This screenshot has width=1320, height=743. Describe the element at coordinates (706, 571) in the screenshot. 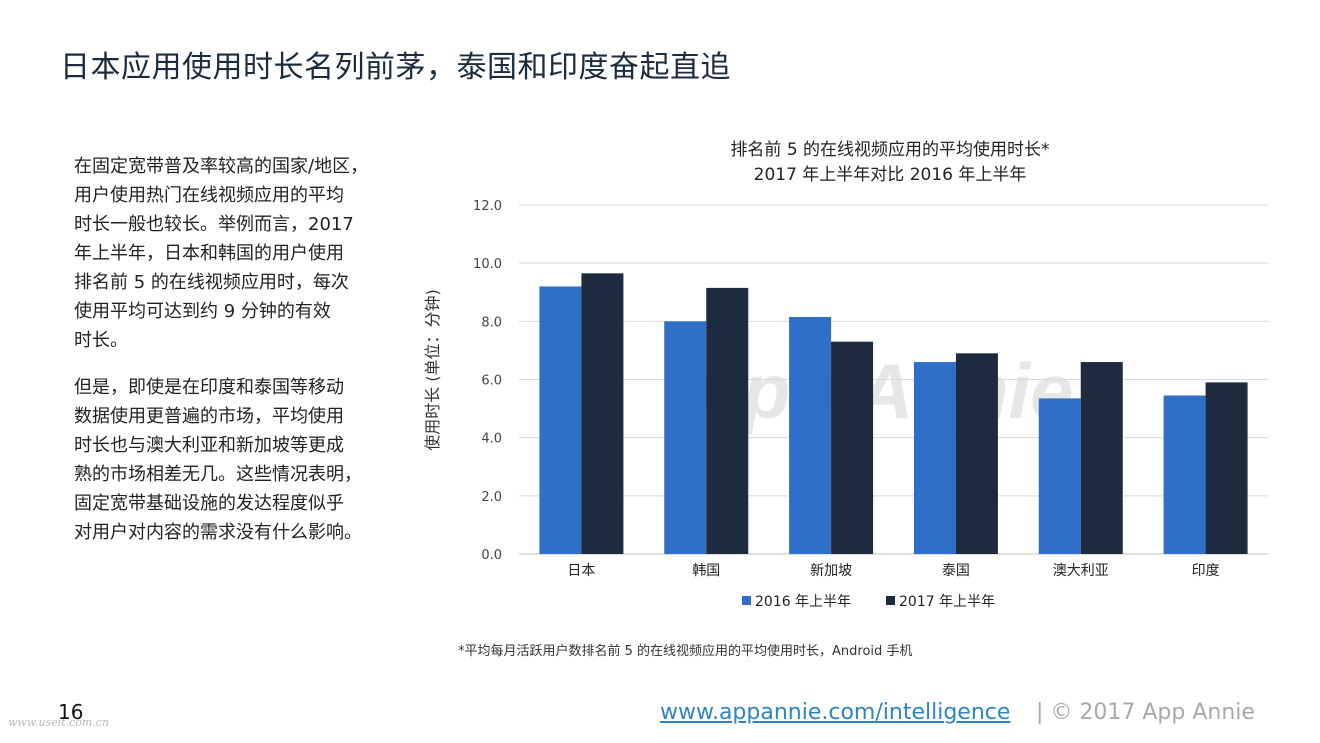

I see `x-tick-label: 韩国` at that location.